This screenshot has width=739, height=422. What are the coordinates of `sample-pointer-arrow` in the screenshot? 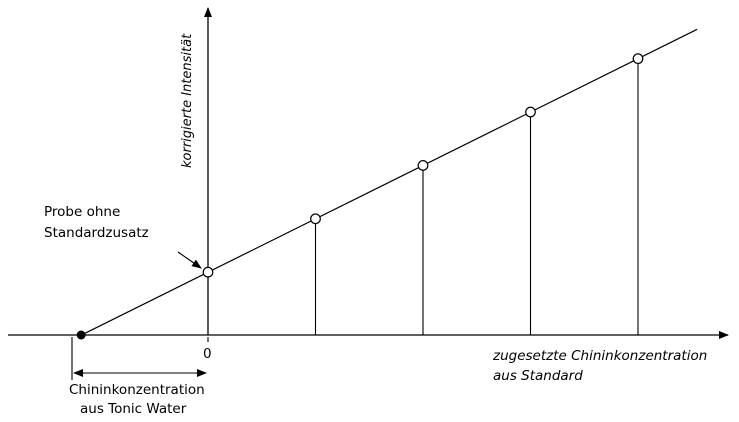 It's located at (189, 260).